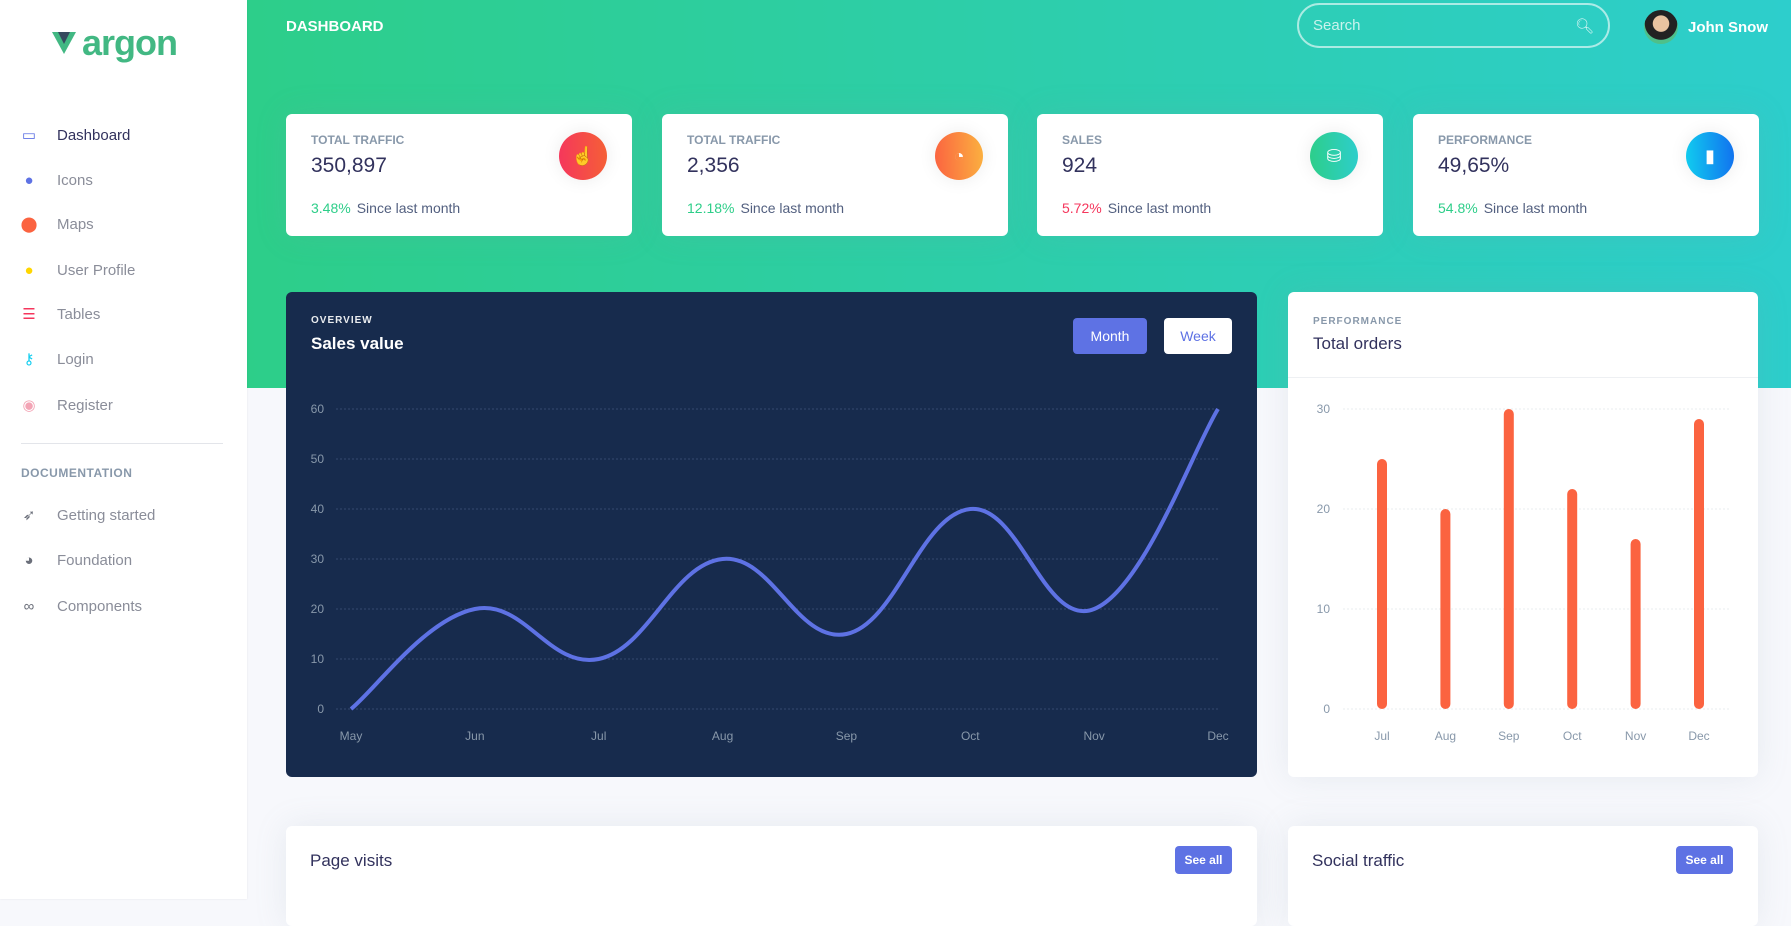  I want to click on month-button: Month, so click(1110, 336).